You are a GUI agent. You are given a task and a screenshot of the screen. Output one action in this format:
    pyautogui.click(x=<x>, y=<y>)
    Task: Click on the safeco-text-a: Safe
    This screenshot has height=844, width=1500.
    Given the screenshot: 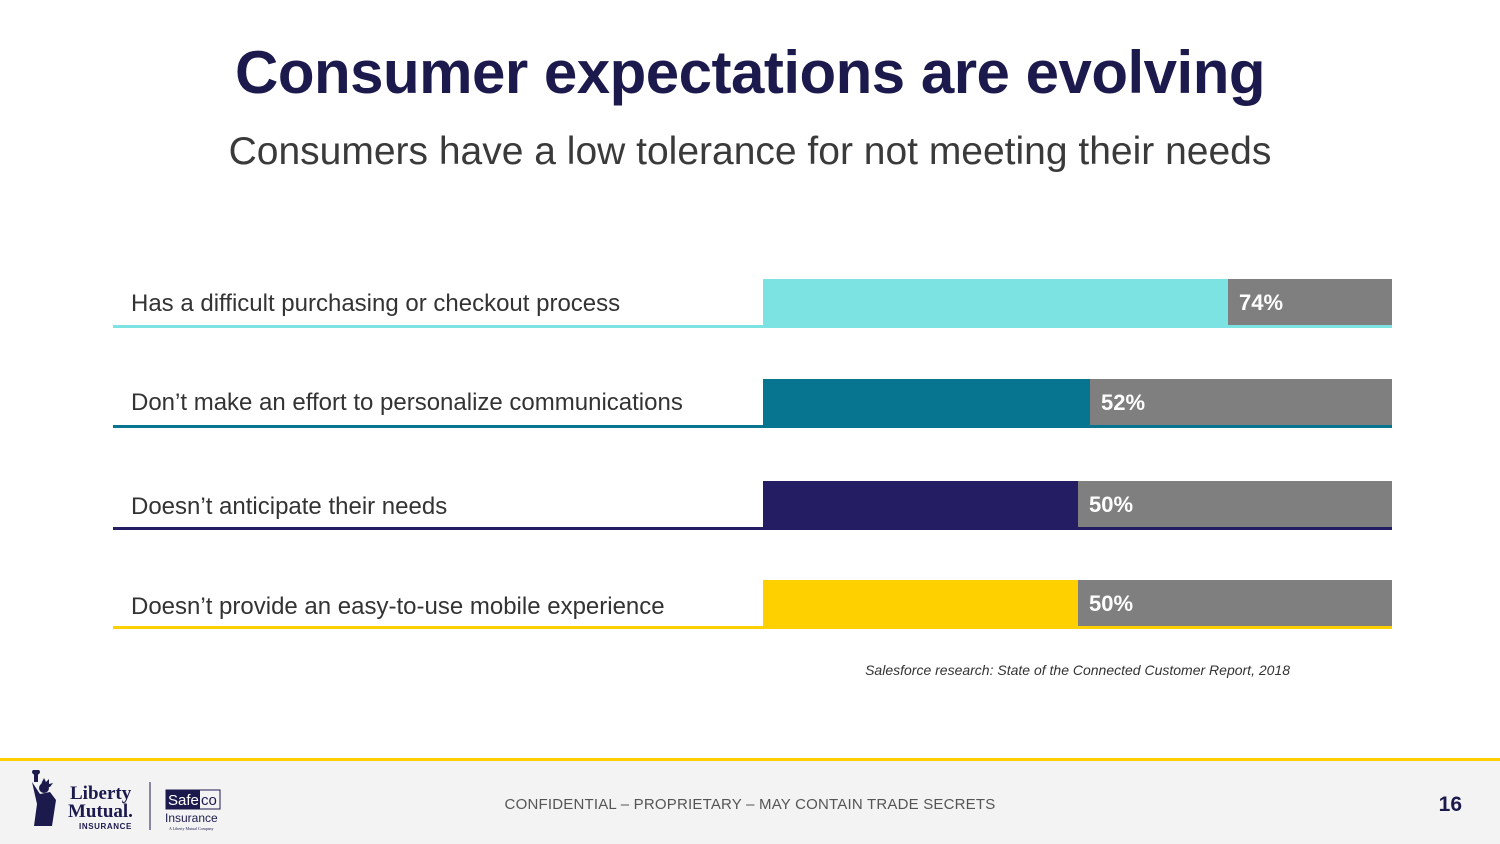 What is the action you would take?
    pyautogui.click(x=183, y=800)
    